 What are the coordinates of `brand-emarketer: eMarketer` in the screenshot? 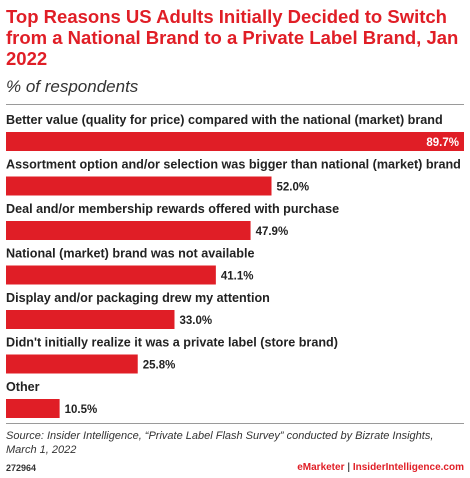 It's located at (321, 467).